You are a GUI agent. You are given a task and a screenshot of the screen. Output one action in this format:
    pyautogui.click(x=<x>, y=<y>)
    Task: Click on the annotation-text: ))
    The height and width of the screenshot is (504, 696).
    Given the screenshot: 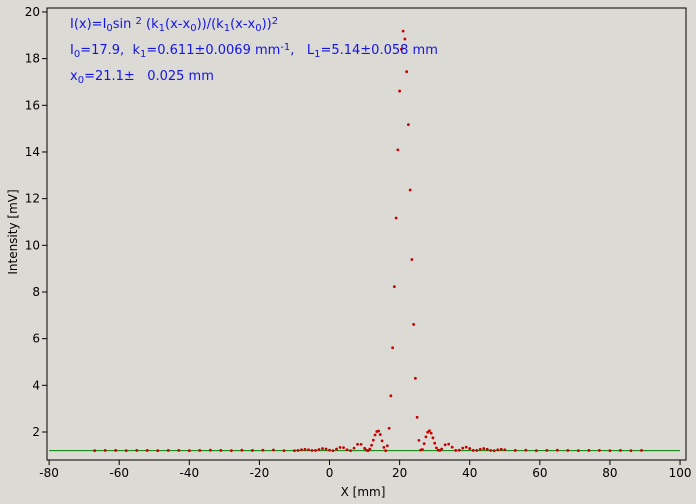 What is the action you would take?
    pyautogui.click(x=267, y=24)
    